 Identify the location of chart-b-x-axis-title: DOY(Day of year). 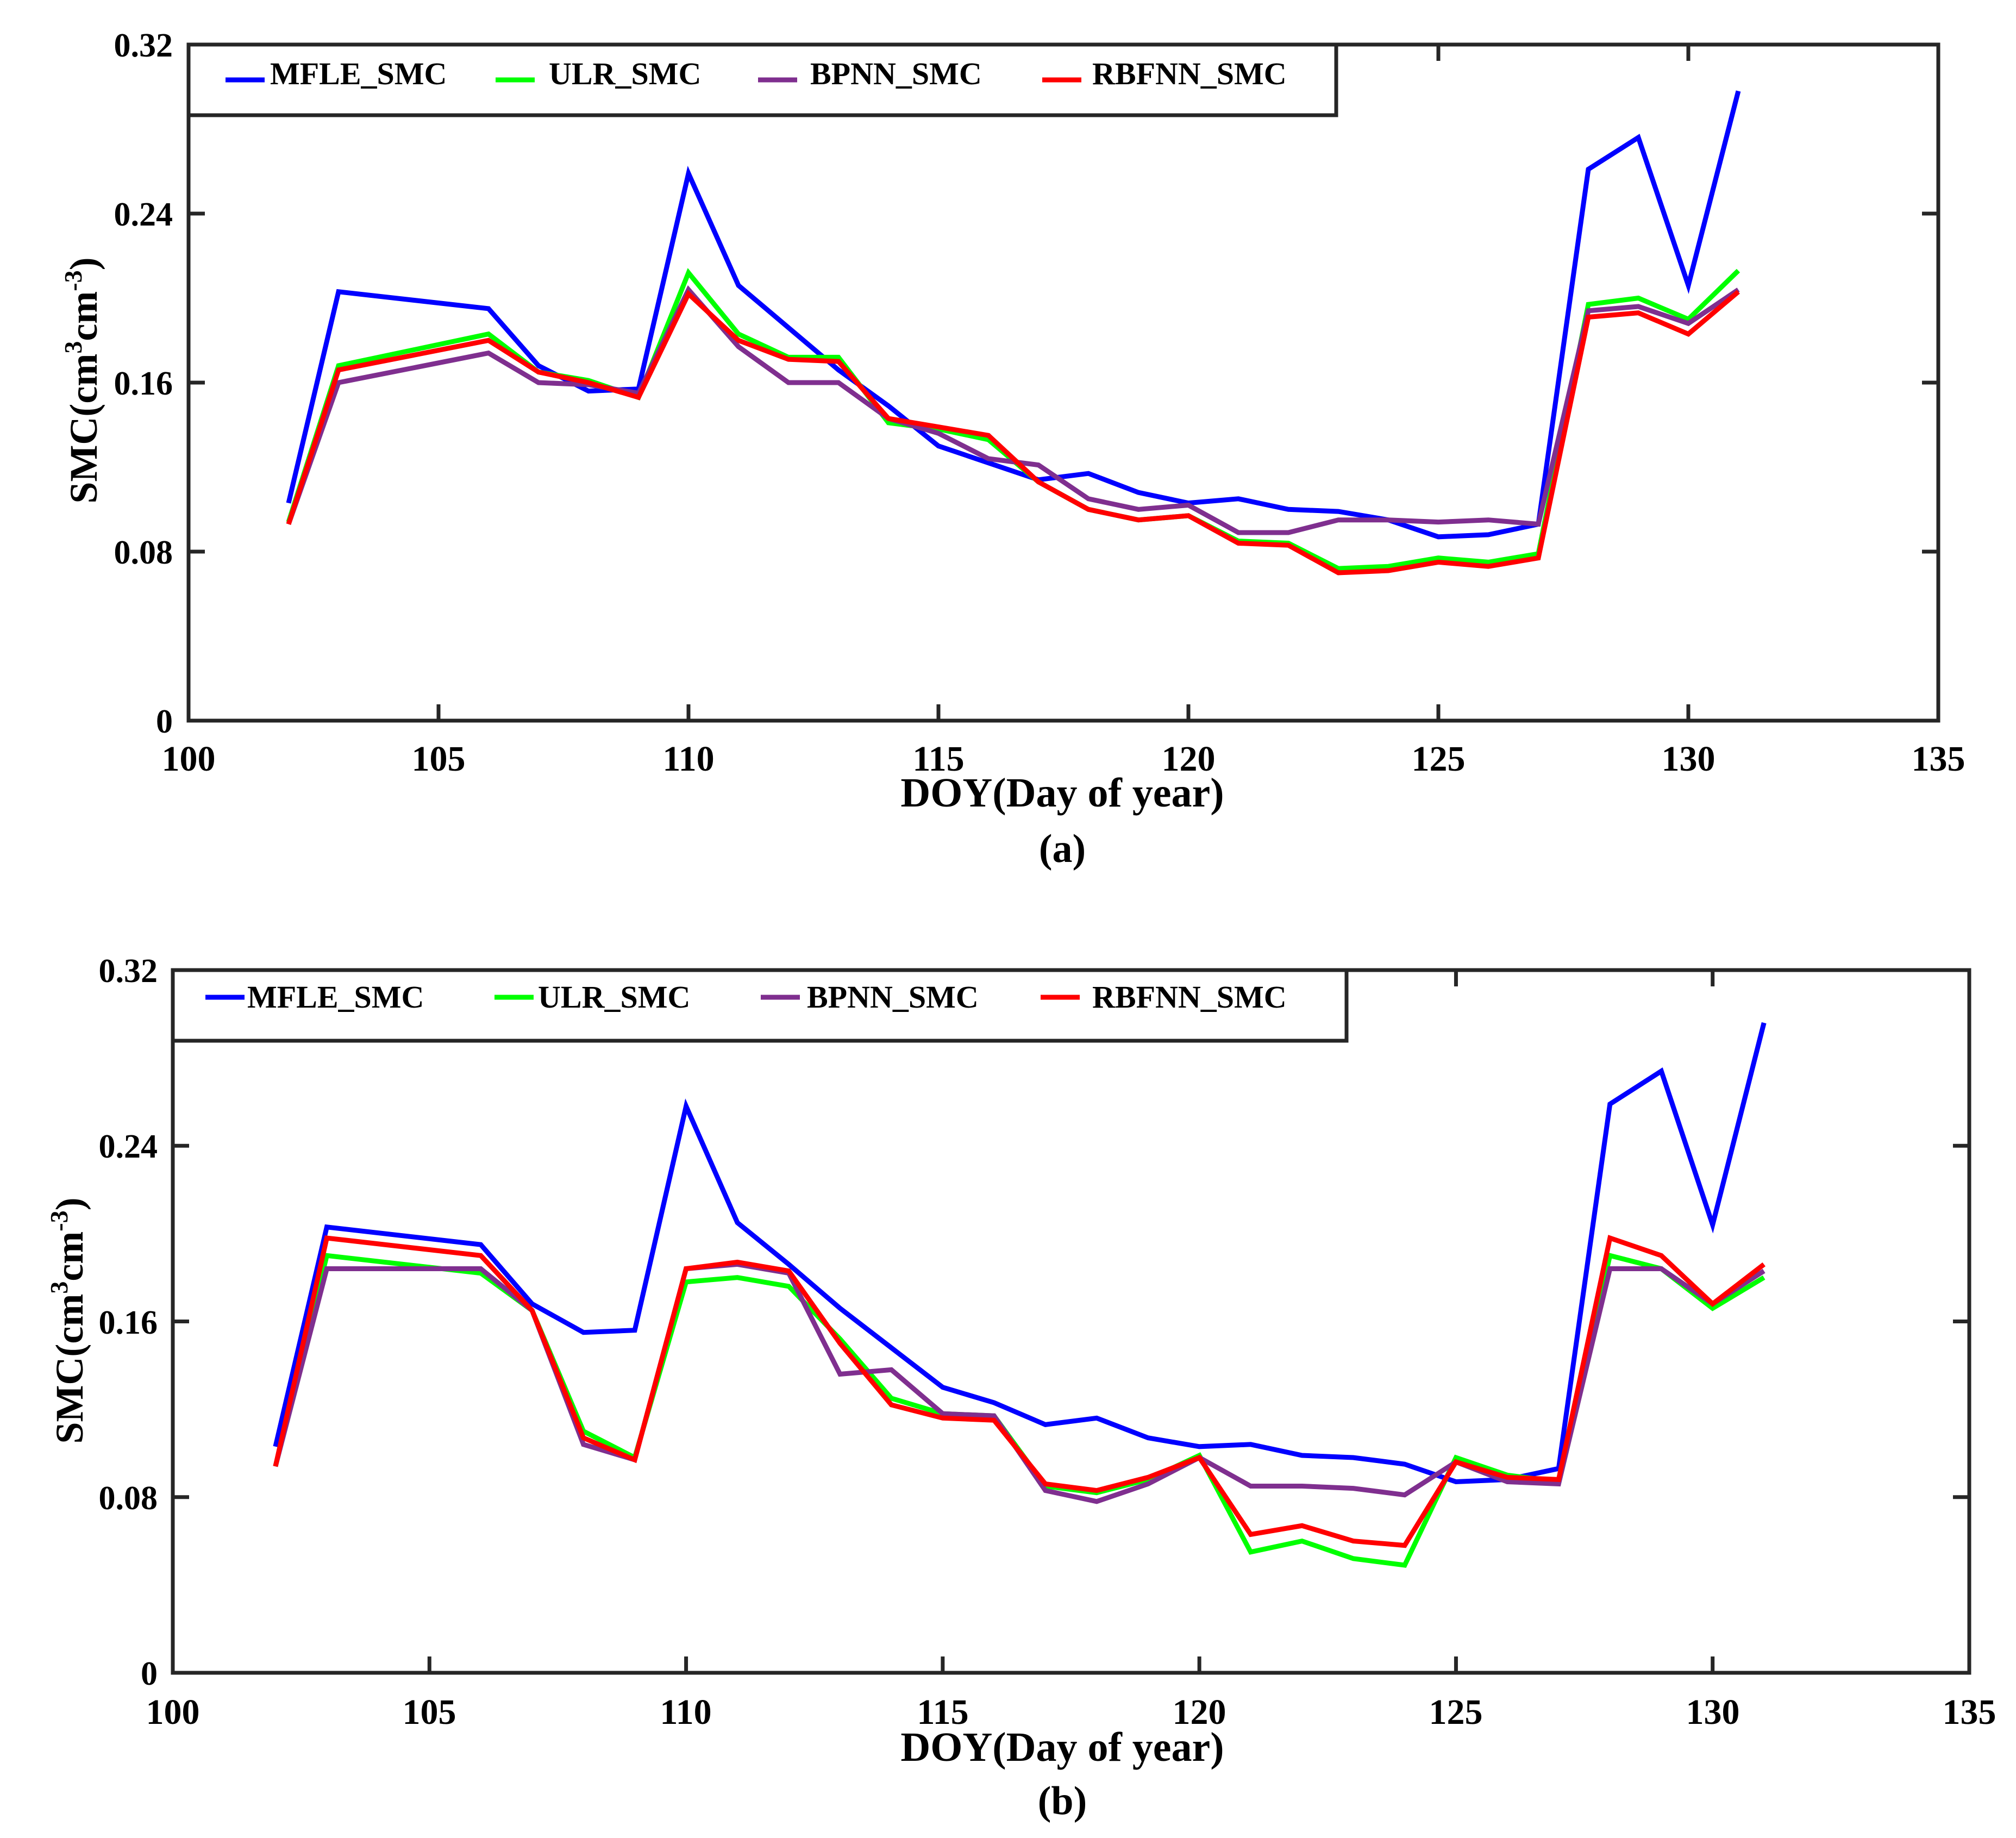
(1062, 1747).